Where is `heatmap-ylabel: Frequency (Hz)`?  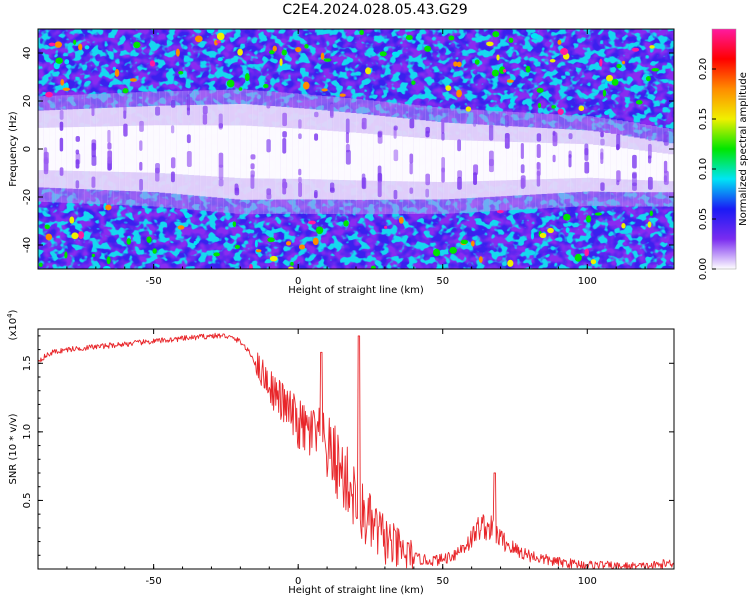 heatmap-ylabel: Frequency (Hz) is located at coordinates (13, 149).